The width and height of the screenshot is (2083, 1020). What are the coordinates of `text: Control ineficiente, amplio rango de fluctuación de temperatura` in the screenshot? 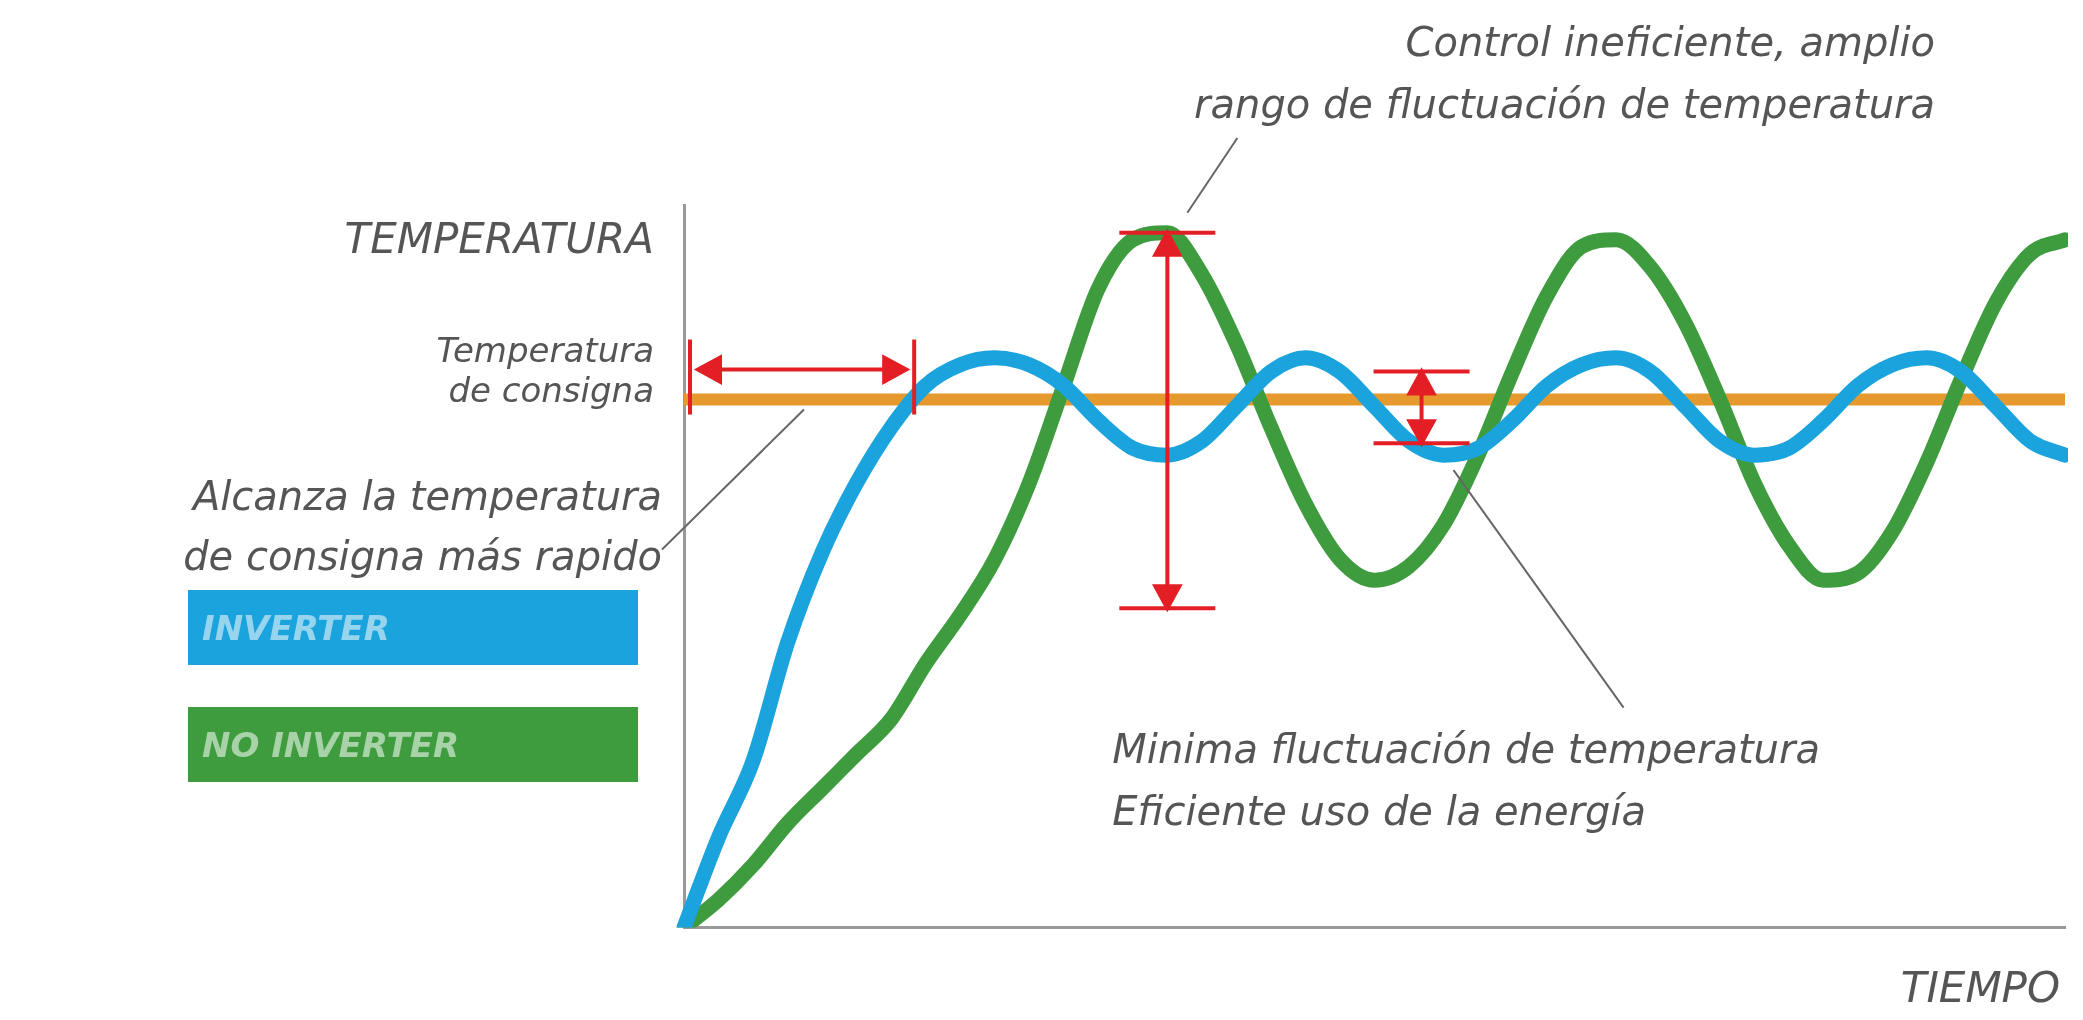 It's located at (1564, 73).